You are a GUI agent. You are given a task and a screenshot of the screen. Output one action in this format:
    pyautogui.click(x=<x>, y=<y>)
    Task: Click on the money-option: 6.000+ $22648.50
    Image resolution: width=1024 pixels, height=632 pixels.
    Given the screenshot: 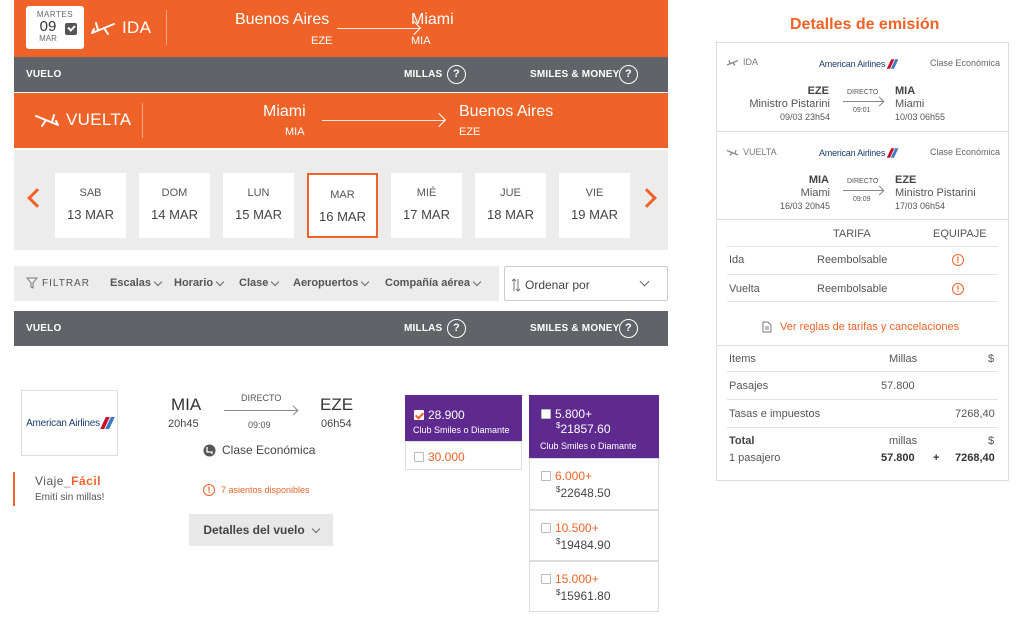 What is the action you would take?
    pyautogui.click(x=594, y=484)
    